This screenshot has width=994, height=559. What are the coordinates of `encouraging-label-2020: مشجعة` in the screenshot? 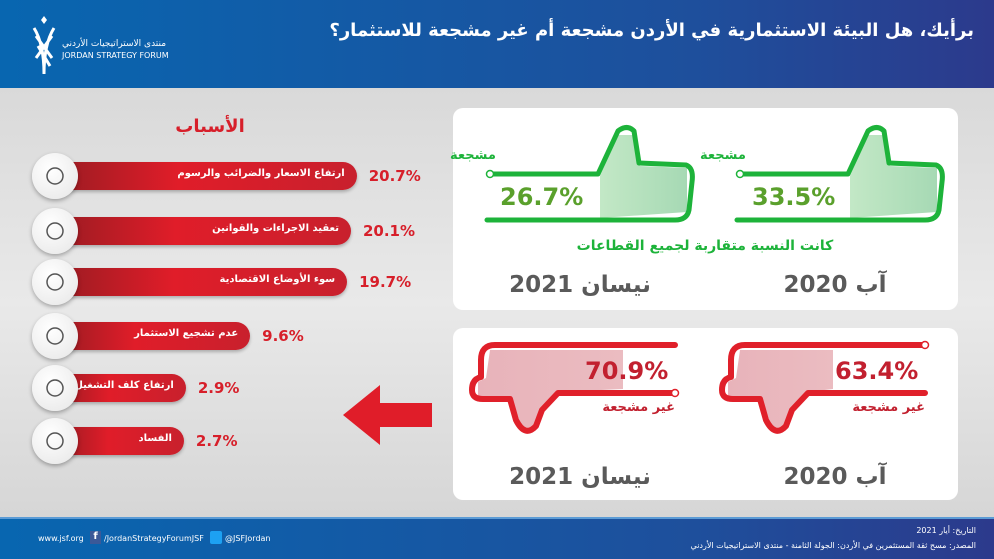 It's located at (723, 155).